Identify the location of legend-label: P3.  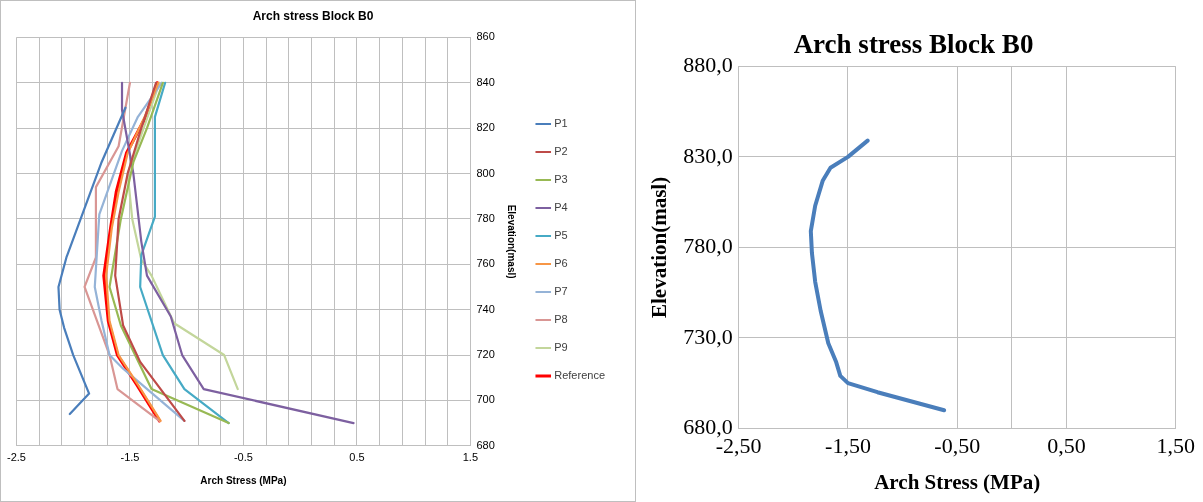
(561, 179).